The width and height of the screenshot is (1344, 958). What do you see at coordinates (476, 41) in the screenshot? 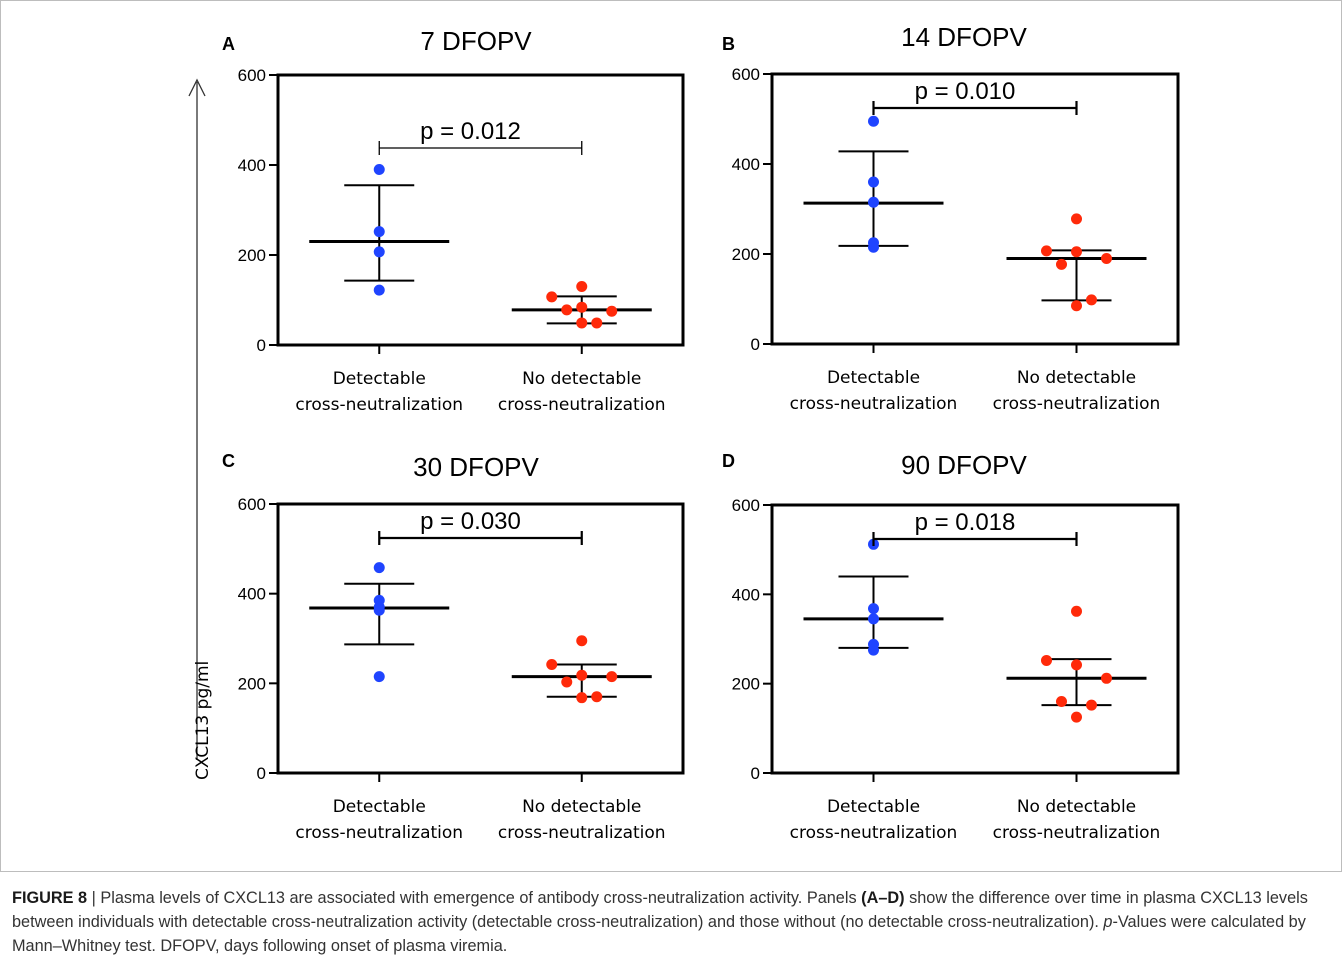
I see `panel-title: 7 DFOPV` at bounding box center [476, 41].